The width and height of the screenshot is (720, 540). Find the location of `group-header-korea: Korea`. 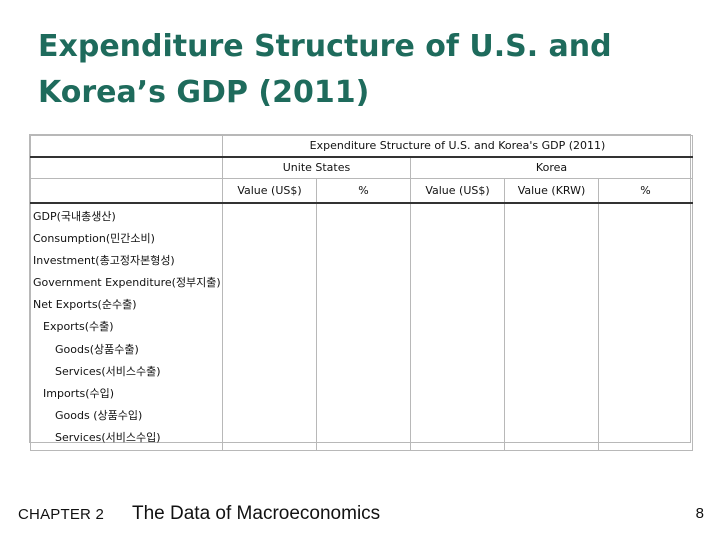

group-header-korea: Korea is located at coordinates (551, 167).